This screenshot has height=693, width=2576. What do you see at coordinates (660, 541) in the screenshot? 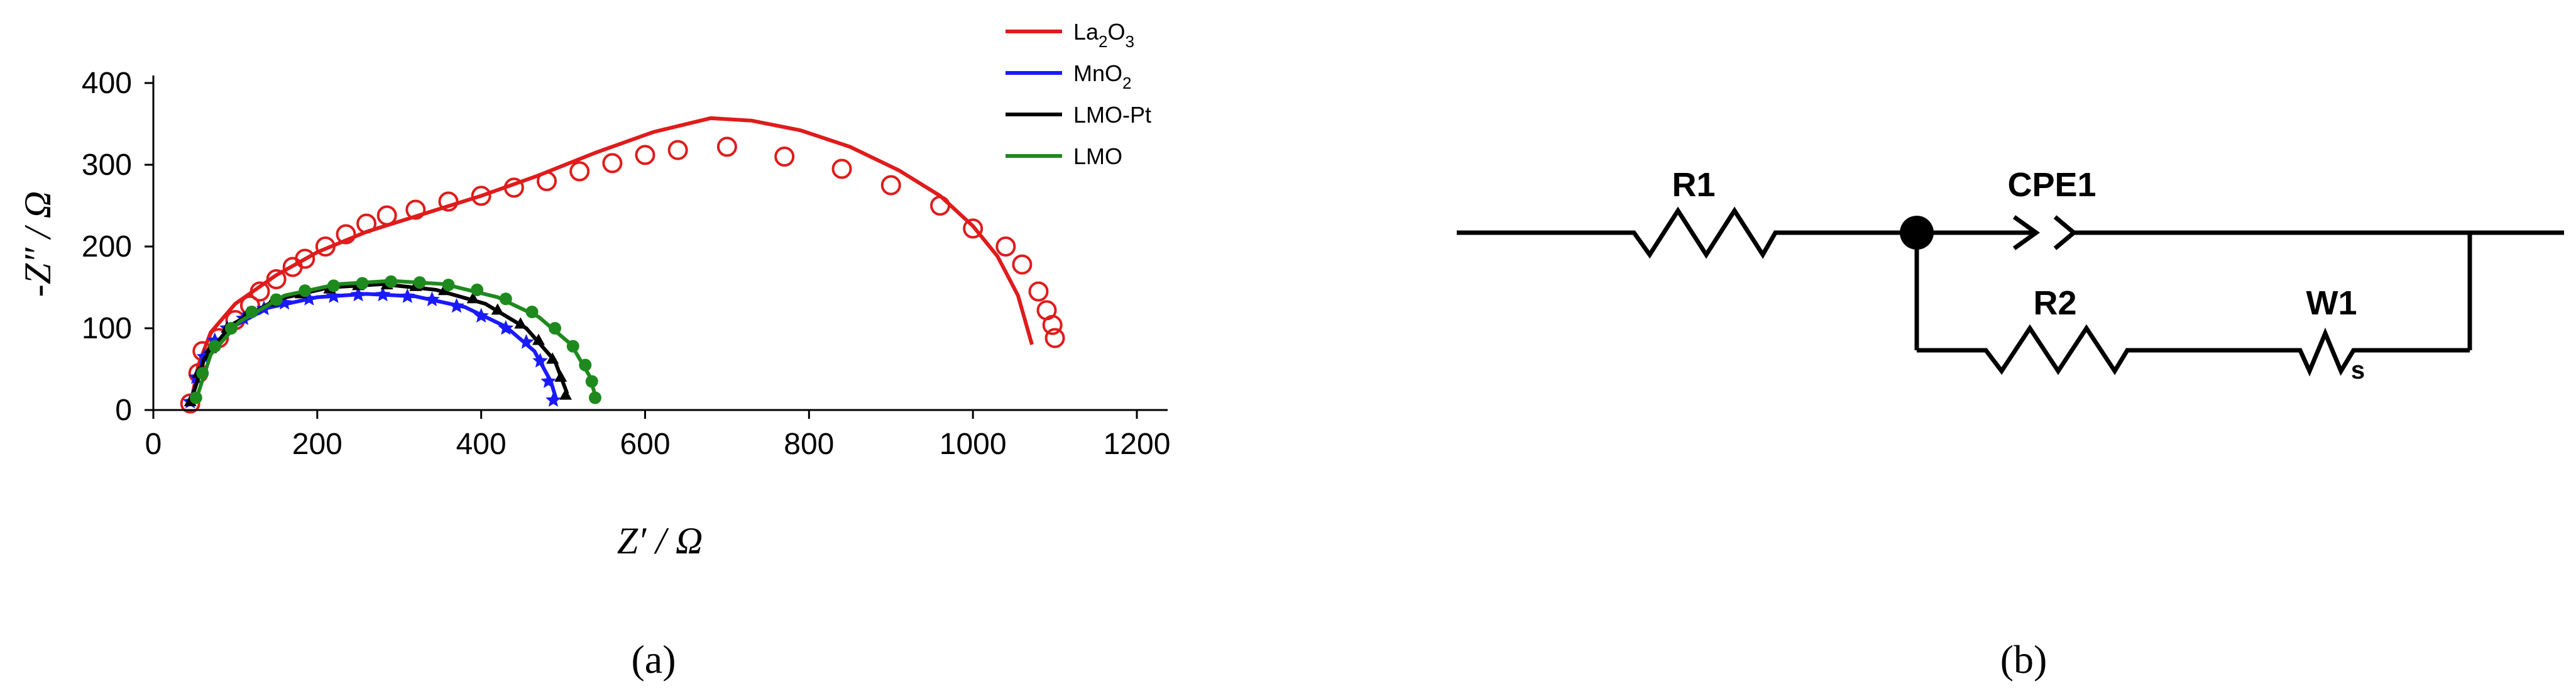
I see `x-axis-label: Z′ / Ω` at bounding box center [660, 541].